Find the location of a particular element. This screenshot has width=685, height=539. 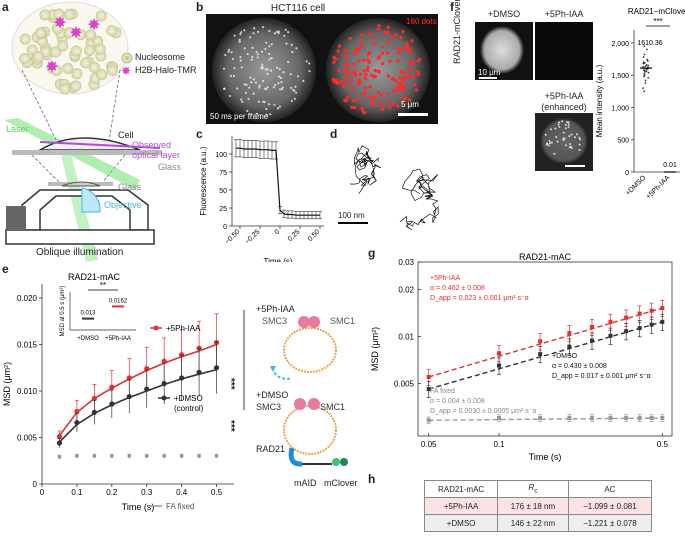

table-cell: 176 ± 18 nm is located at coordinates (533, 506).